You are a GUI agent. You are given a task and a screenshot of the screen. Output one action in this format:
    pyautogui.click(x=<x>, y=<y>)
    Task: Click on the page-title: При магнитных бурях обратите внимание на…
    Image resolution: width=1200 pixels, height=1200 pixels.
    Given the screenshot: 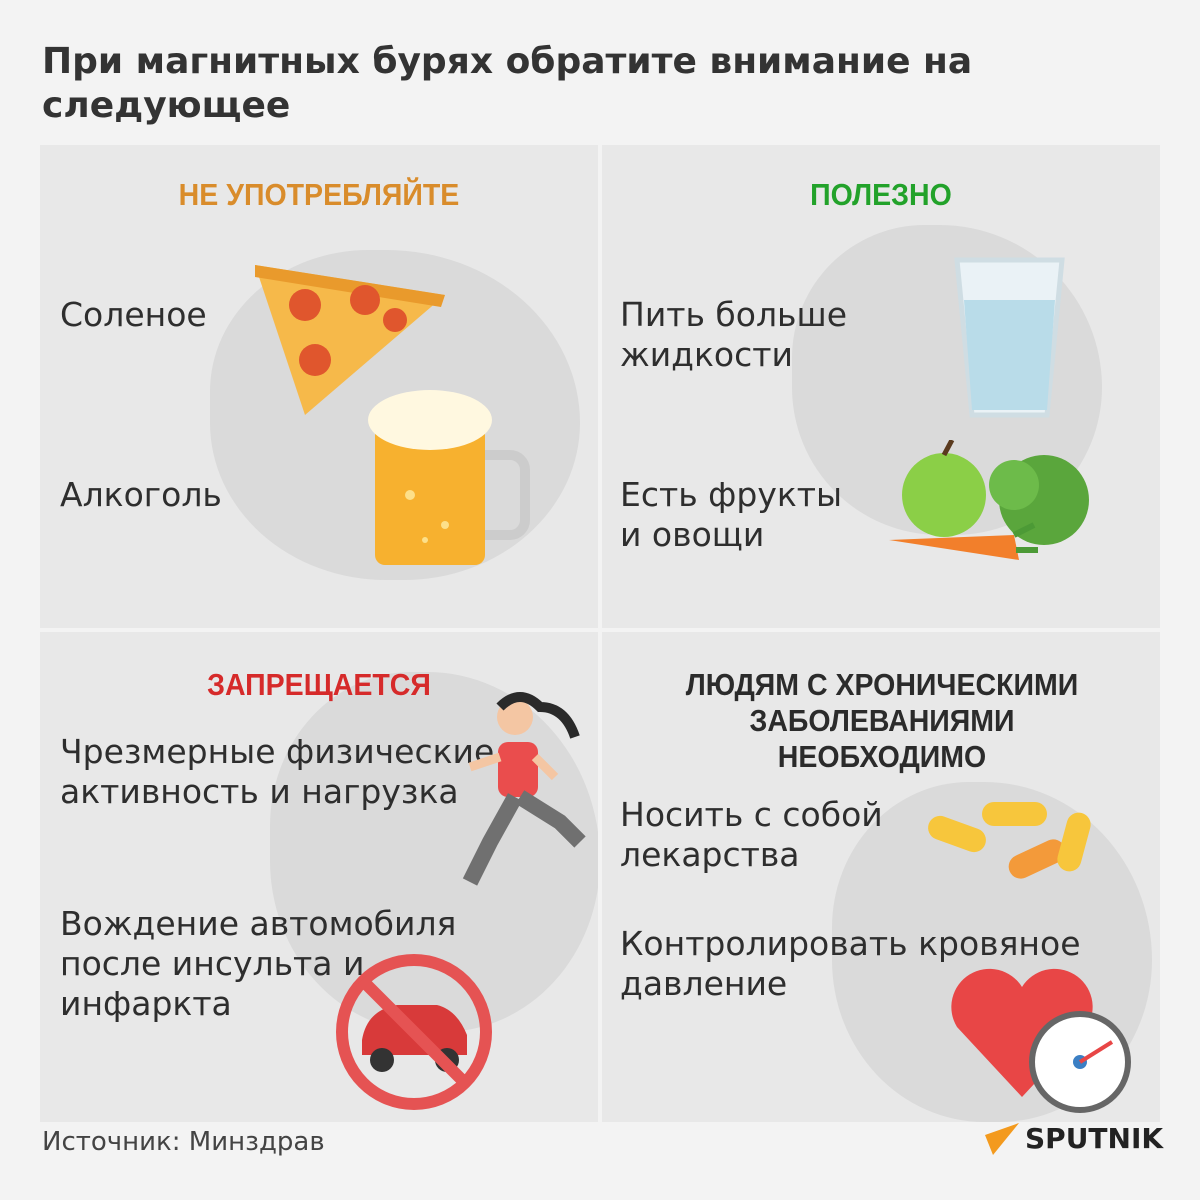 What is the action you would take?
    pyautogui.click(x=507, y=83)
    